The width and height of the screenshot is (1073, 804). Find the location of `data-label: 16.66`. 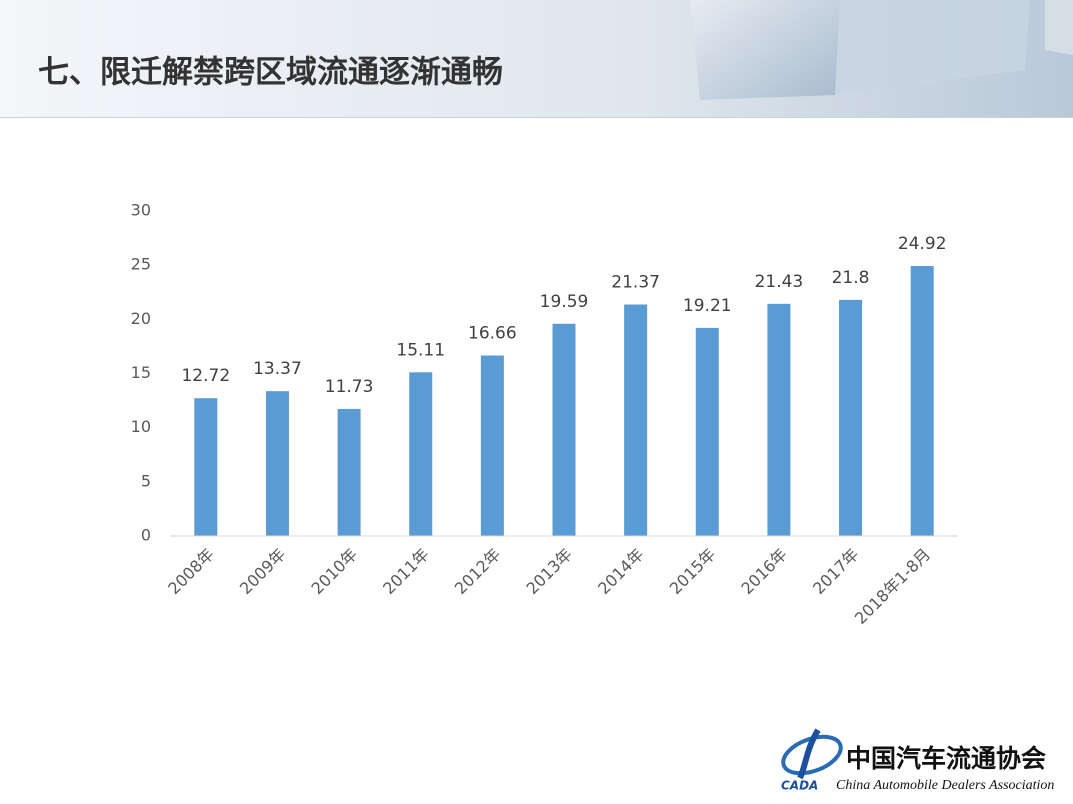

data-label: 16.66 is located at coordinates (492, 334).